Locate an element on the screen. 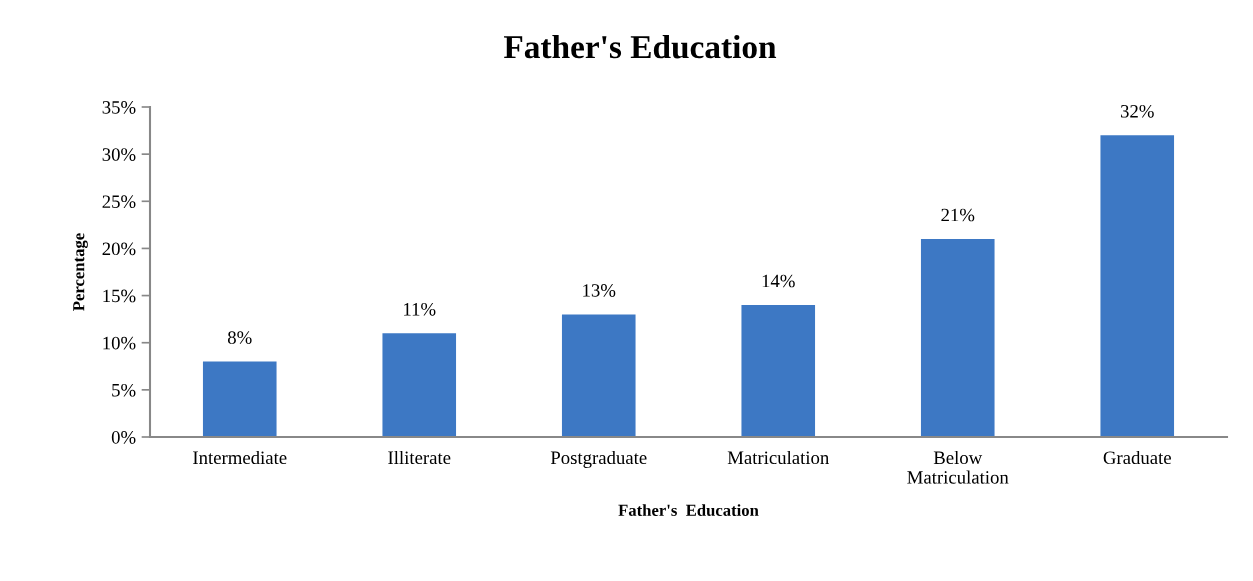 The image size is (1253, 581). data-label: 11% is located at coordinates (420, 309).